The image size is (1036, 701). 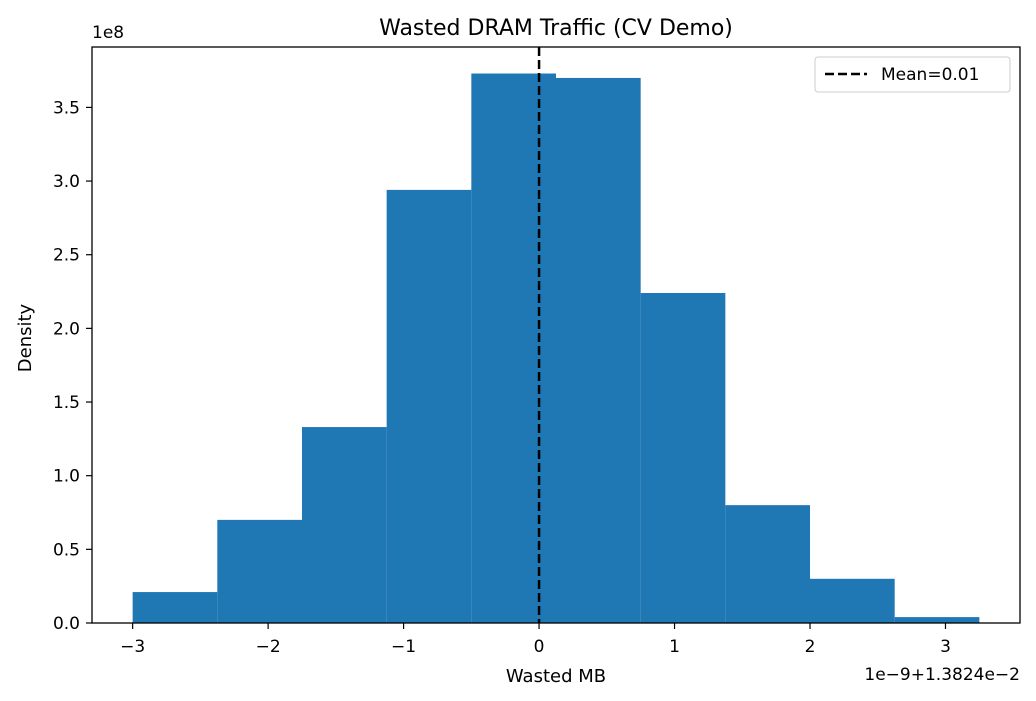 What do you see at coordinates (539, 647) in the screenshot?
I see `x-tick-label: 0` at bounding box center [539, 647].